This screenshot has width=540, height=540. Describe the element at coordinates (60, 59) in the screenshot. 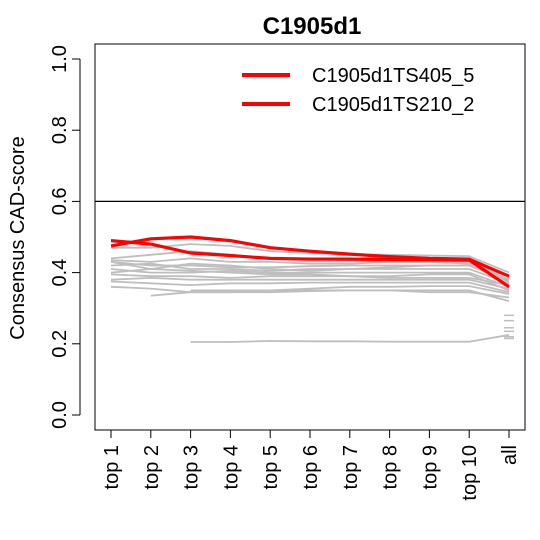

I see `y-tick-label: 1.0` at that location.